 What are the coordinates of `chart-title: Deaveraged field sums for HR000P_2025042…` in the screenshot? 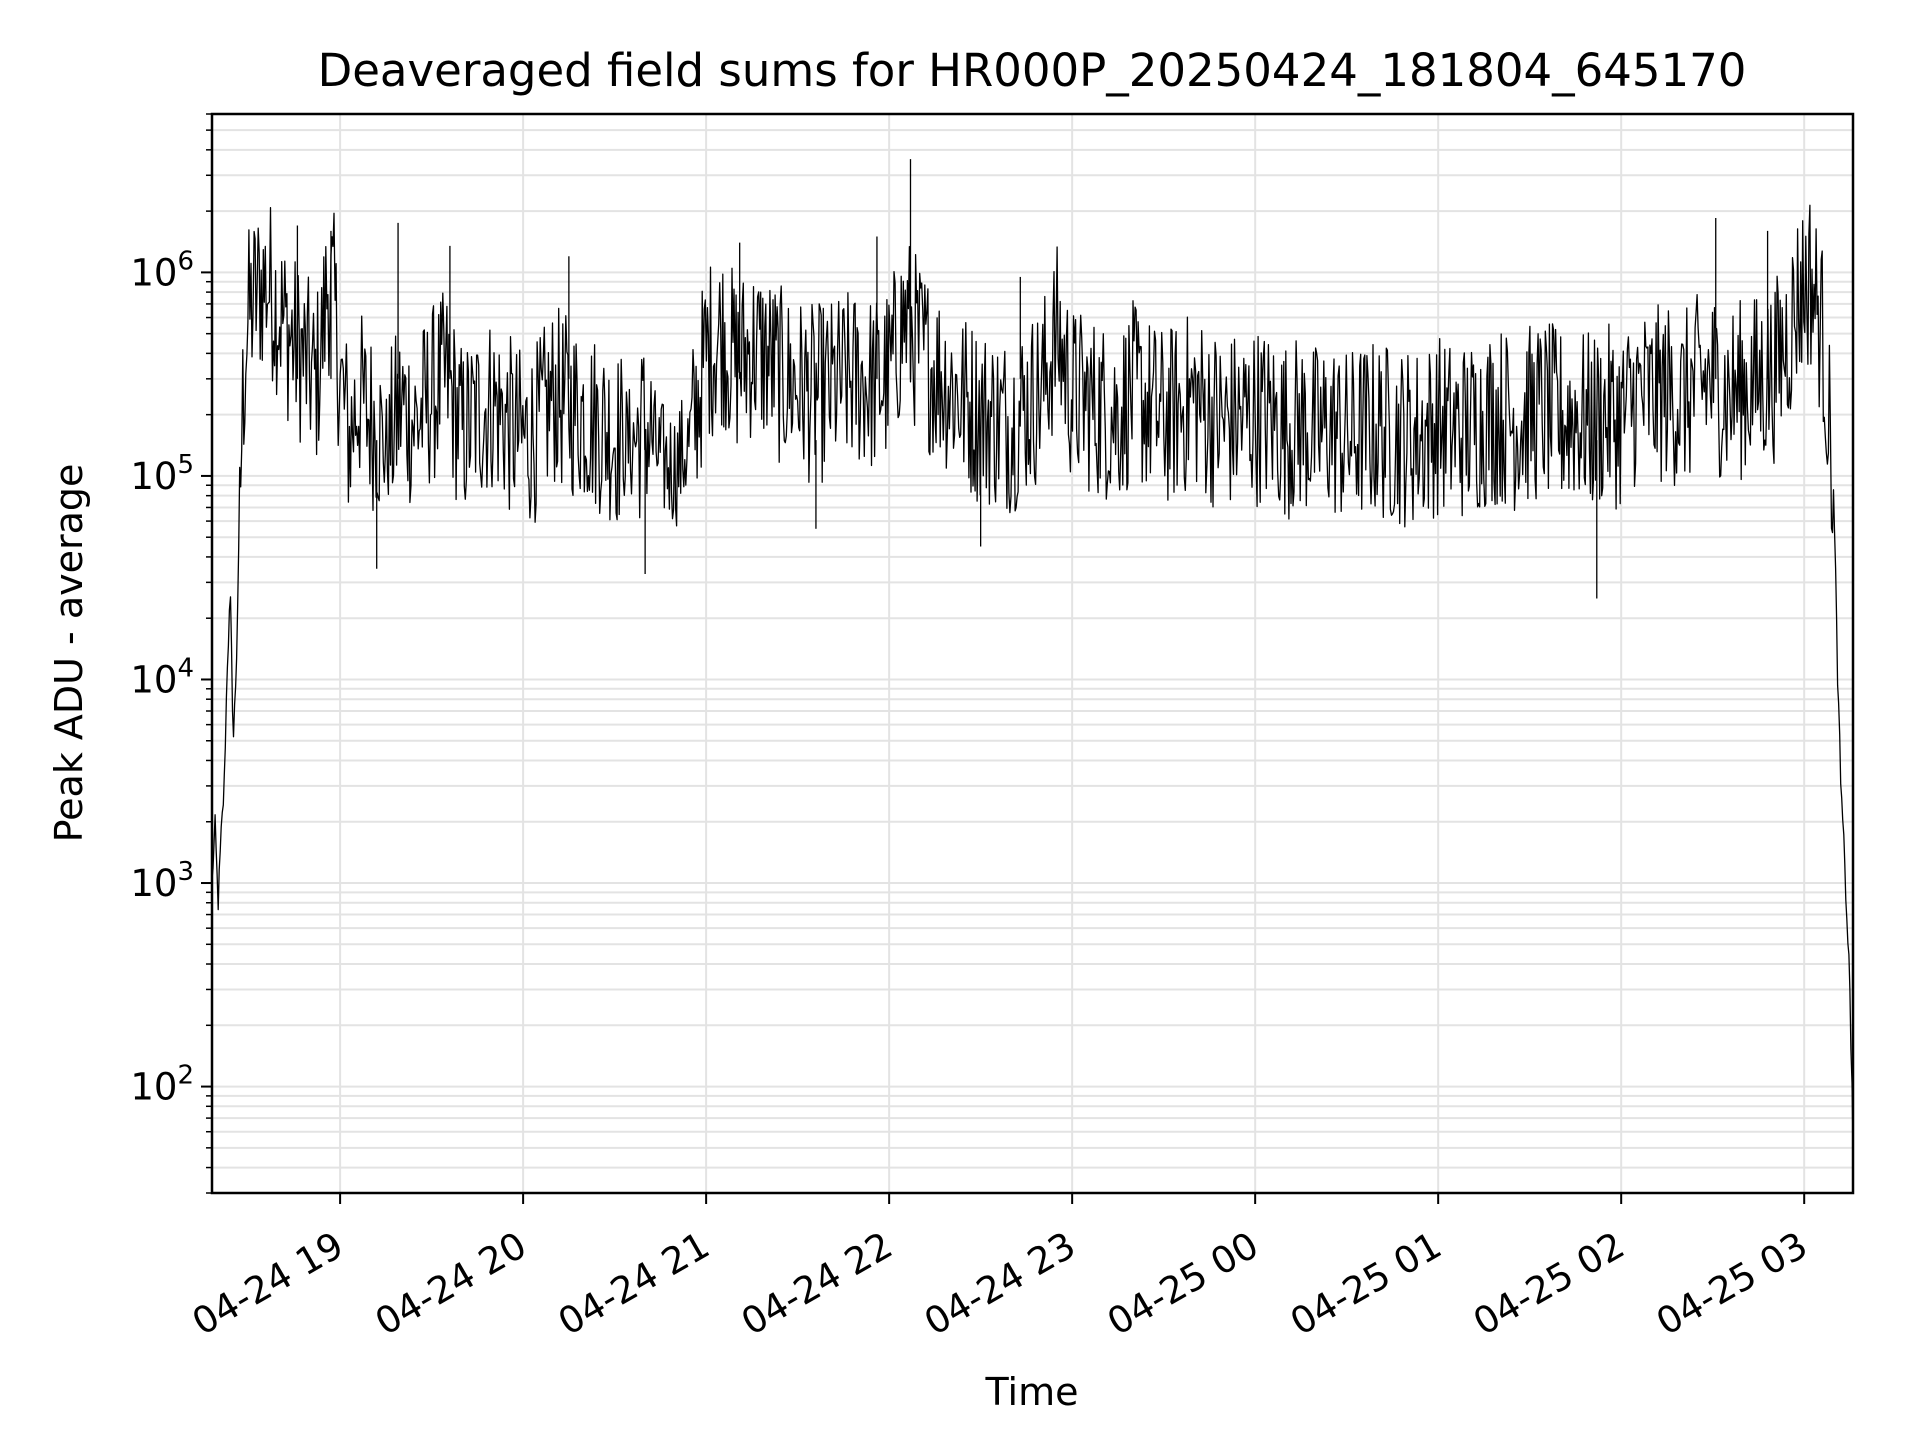 It's located at (1032, 70).